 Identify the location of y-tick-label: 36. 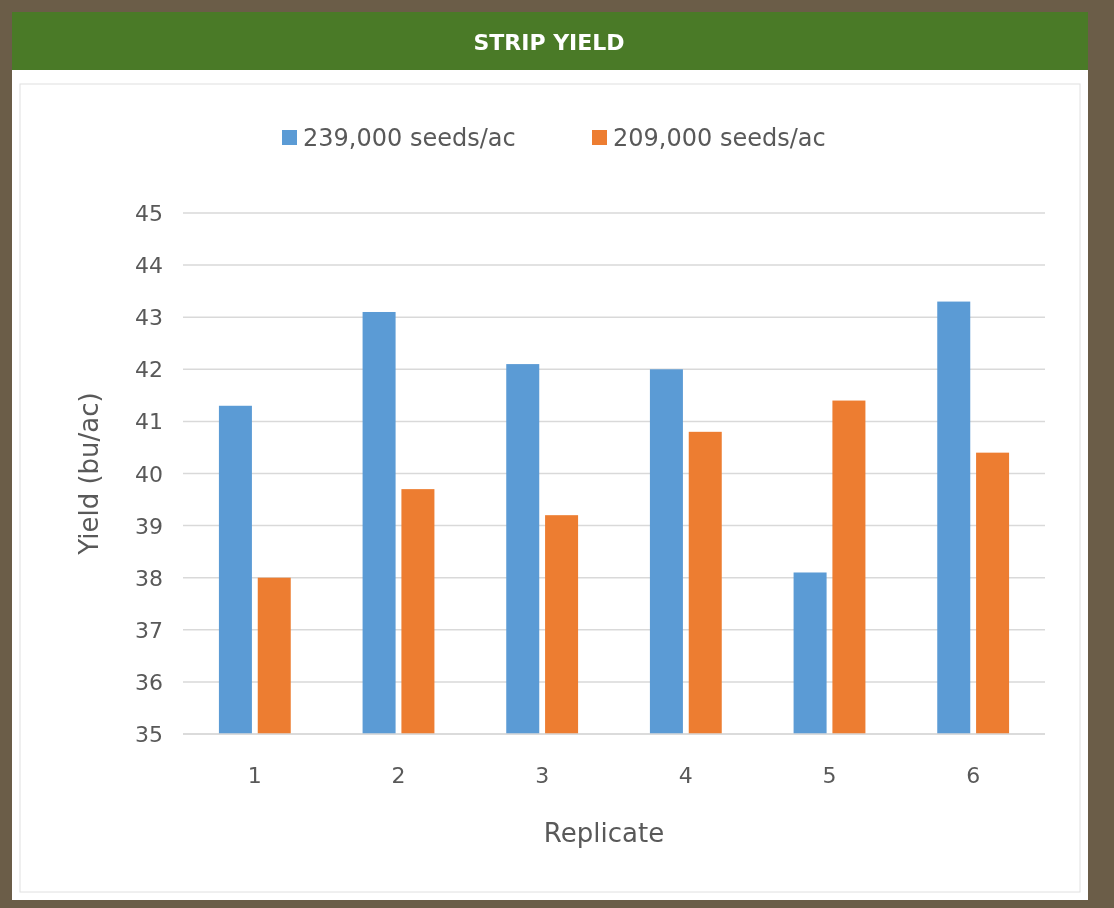
(149, 682).